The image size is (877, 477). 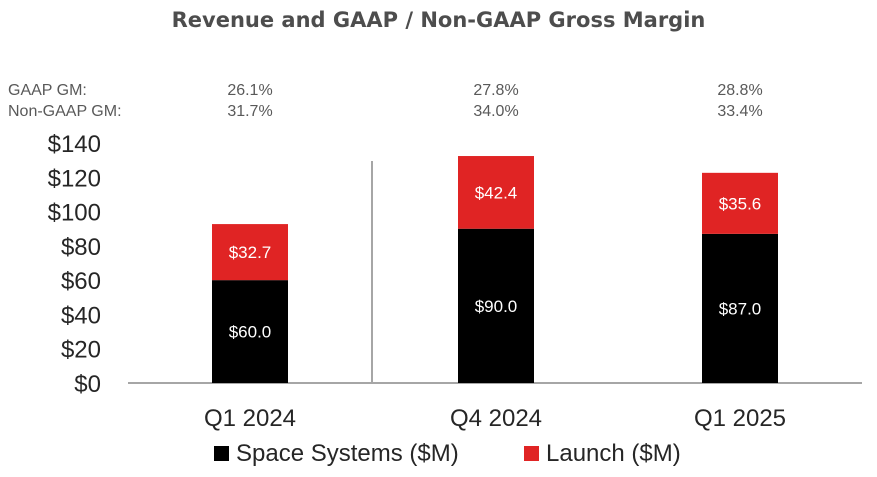 What do you see at coordinates (249, 90) in the screenshot?
I see `margin-value: 26.1%` at bounding box center [249, 90].